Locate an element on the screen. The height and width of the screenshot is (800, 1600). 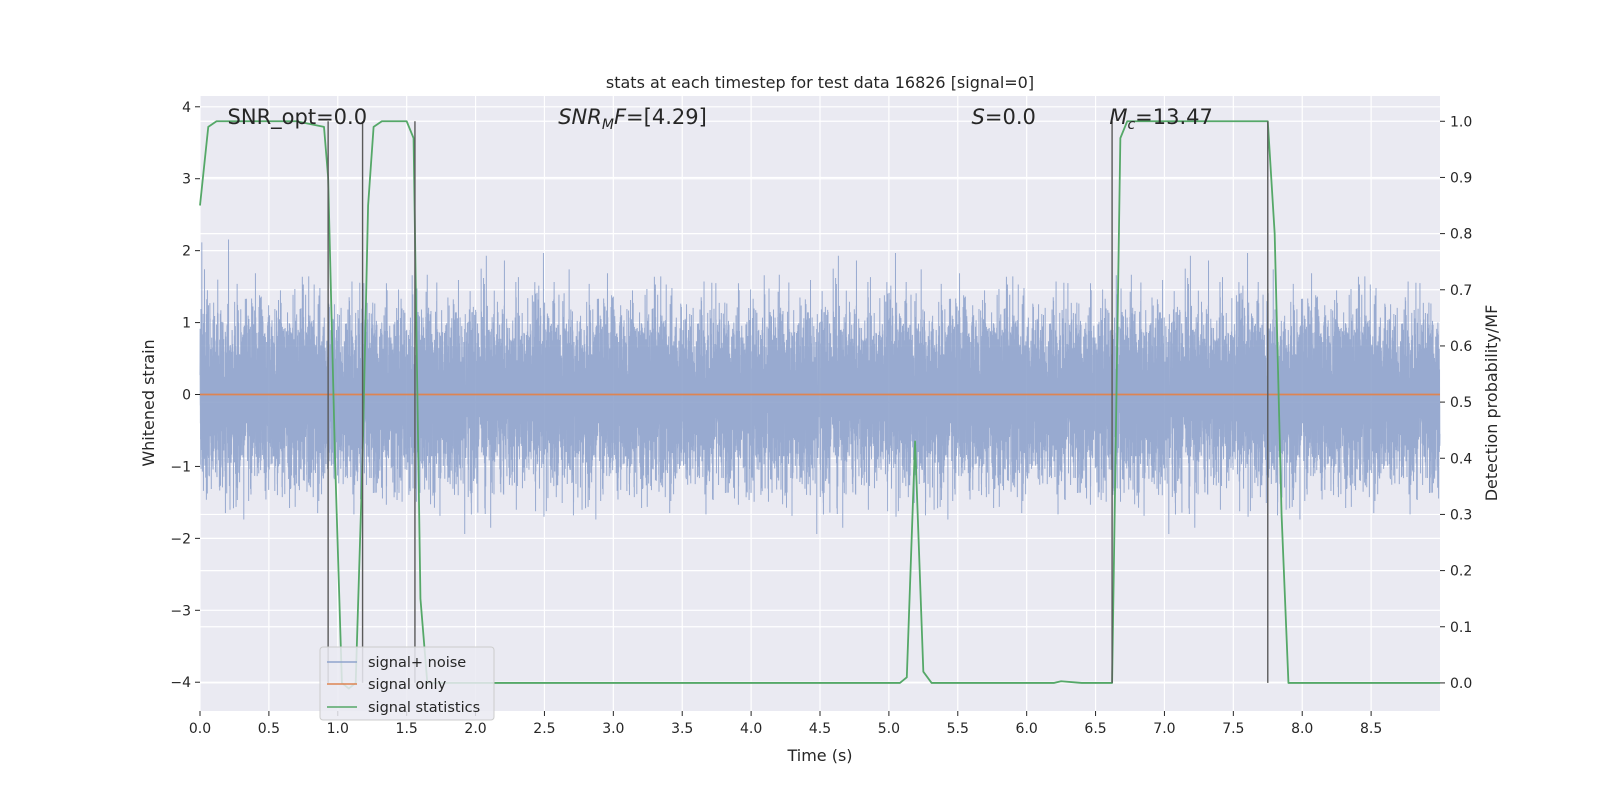
annotation-mc: Mc=13.47 is located at coordinates (1161, 119).